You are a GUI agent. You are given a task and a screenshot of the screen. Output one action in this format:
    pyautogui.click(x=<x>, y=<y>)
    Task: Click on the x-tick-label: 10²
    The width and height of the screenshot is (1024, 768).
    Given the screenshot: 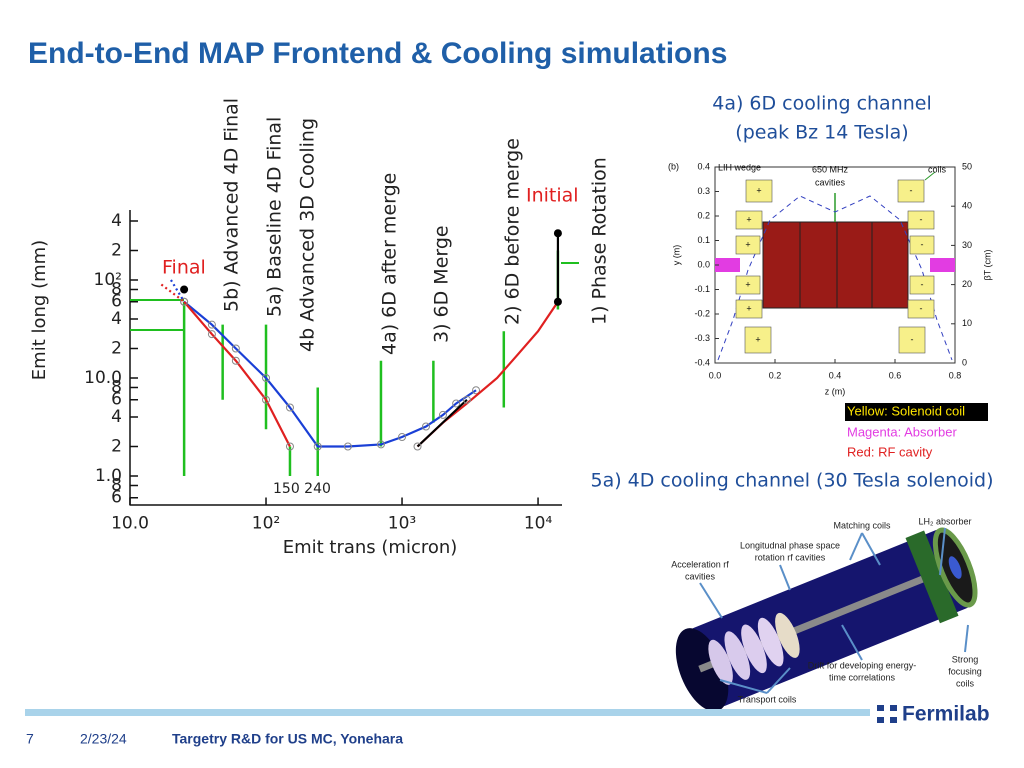 What is the action you would take?
    pyautogui.click(x=266, y=524)
    